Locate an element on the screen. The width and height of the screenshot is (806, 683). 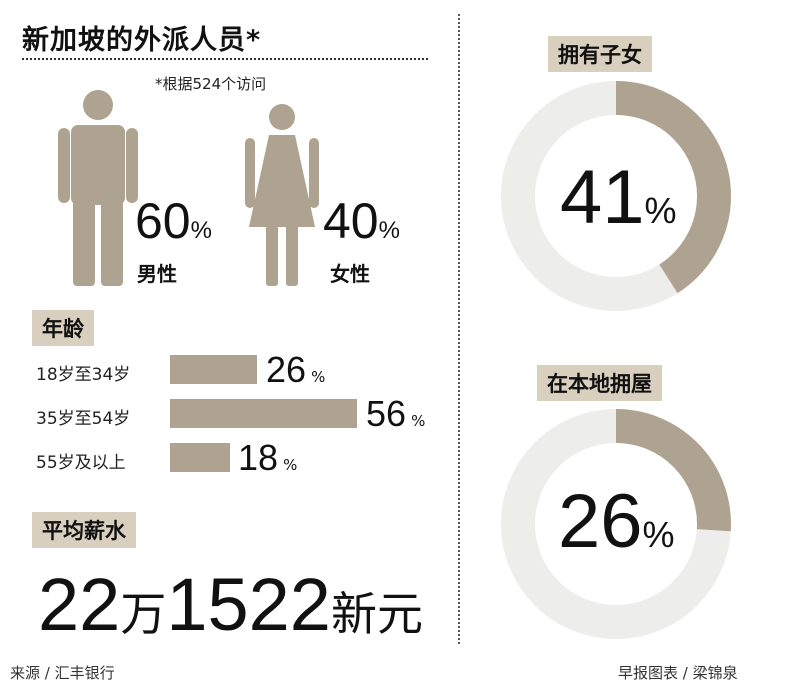
salary-part-3: 1522 is located at coordinates (248, 604).